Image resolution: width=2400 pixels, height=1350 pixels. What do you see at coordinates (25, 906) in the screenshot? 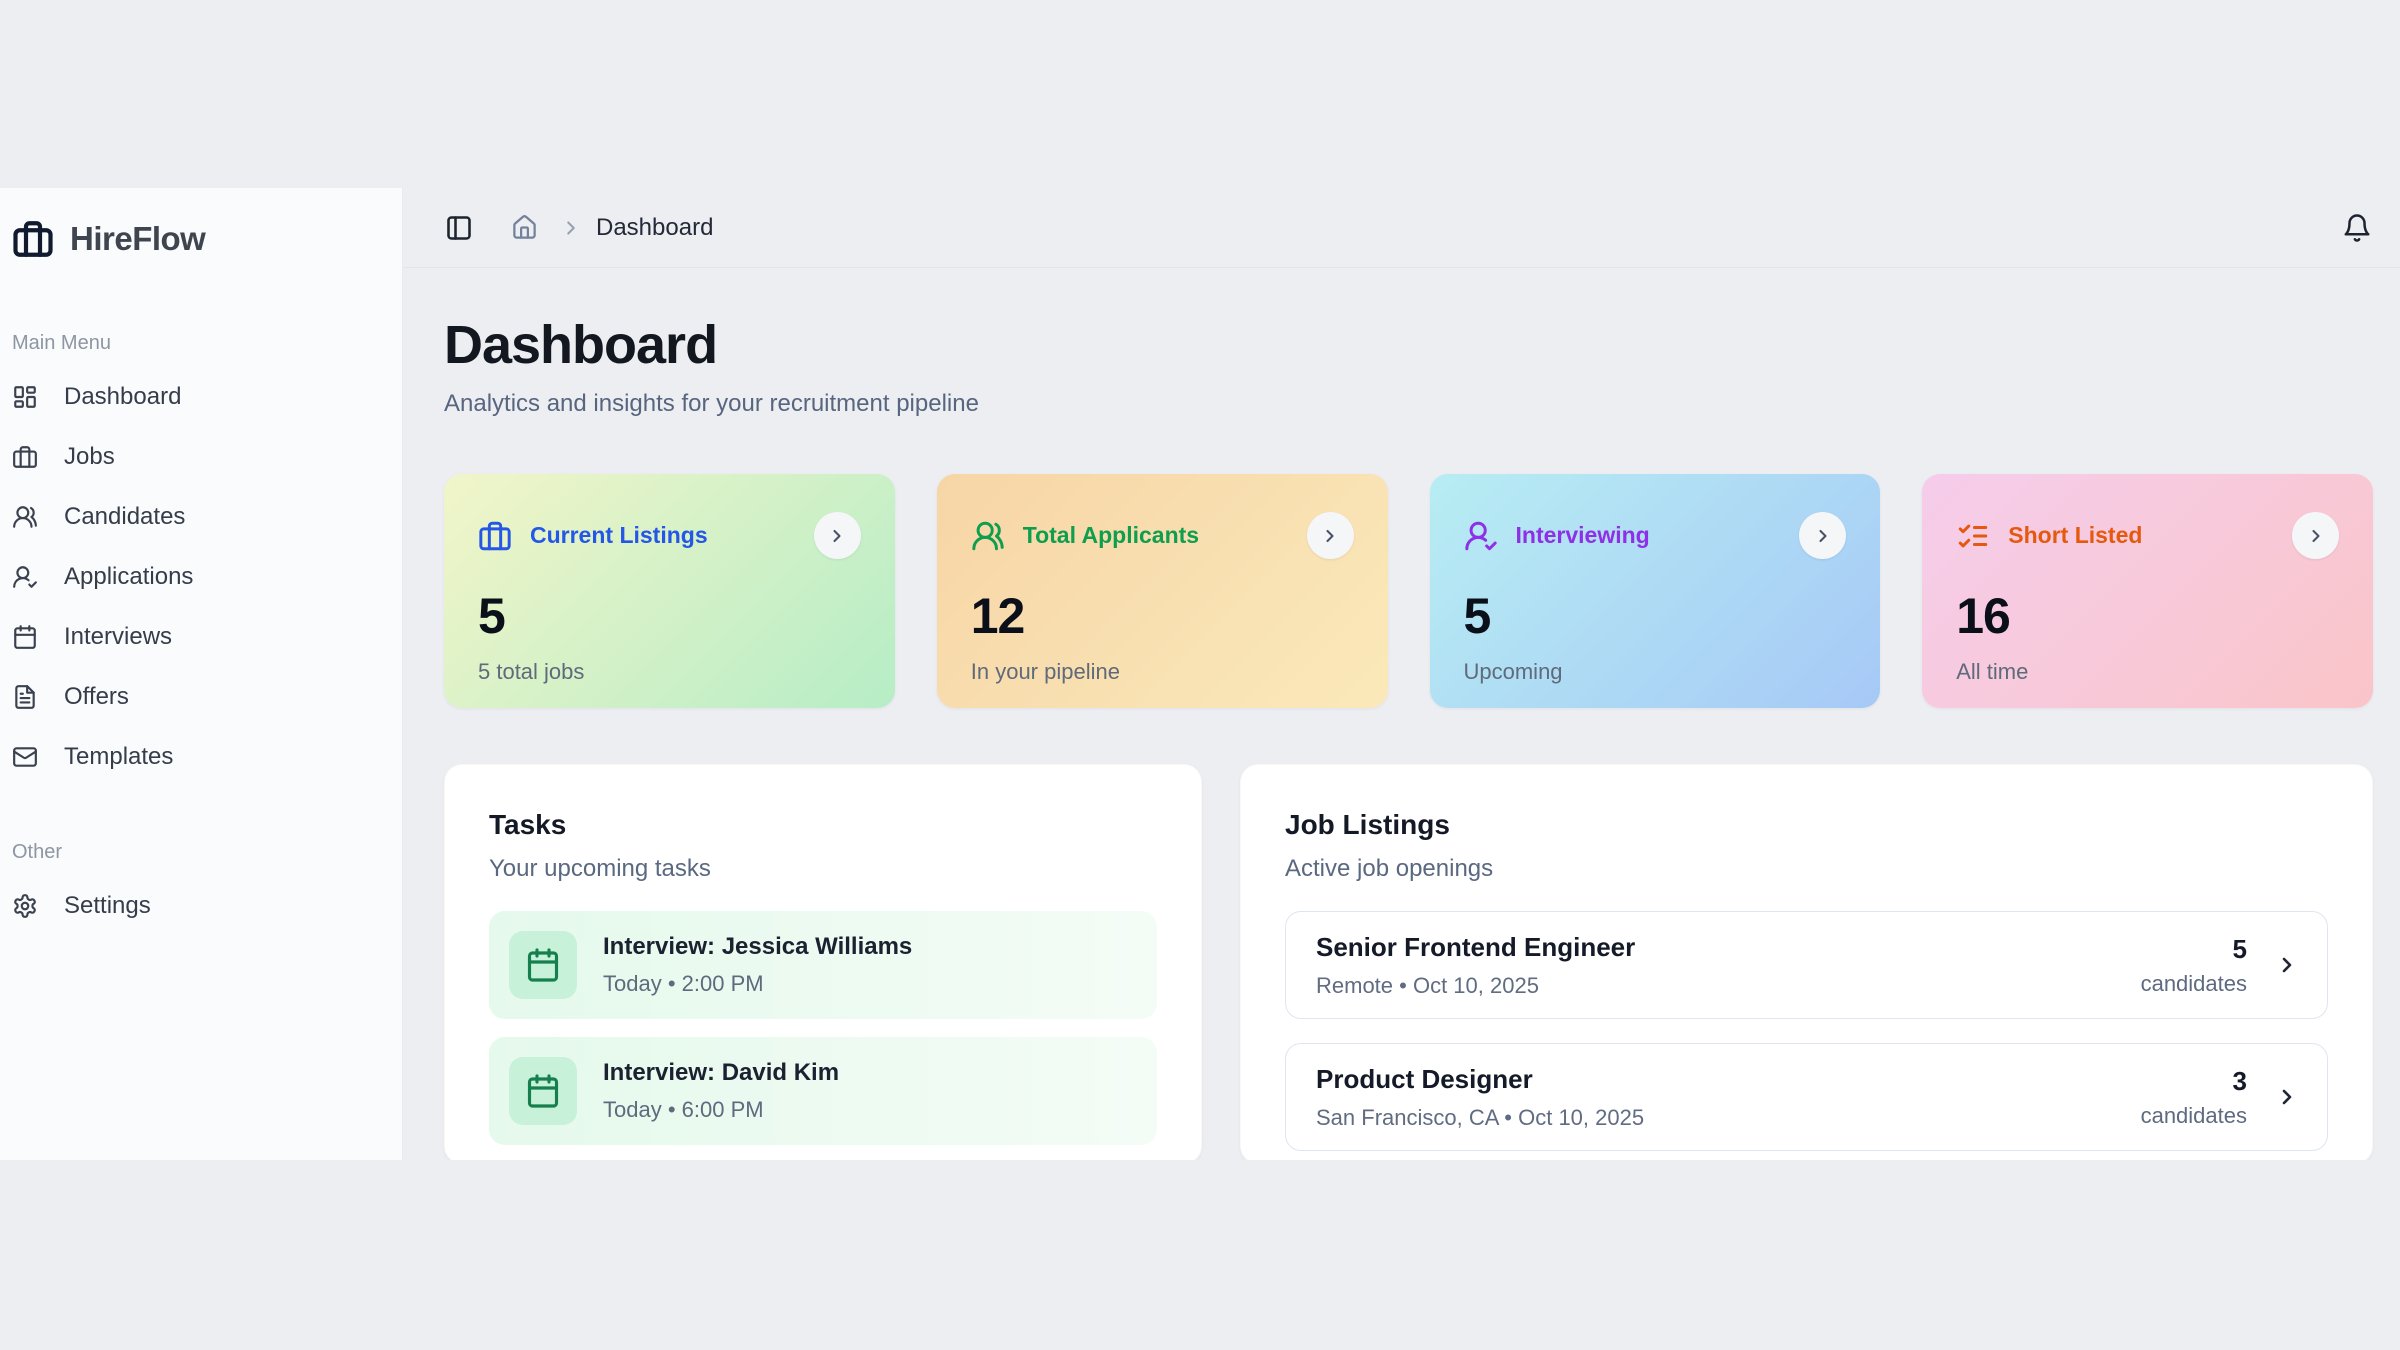
I see `gear-icon` at bounding box center [25, 906].